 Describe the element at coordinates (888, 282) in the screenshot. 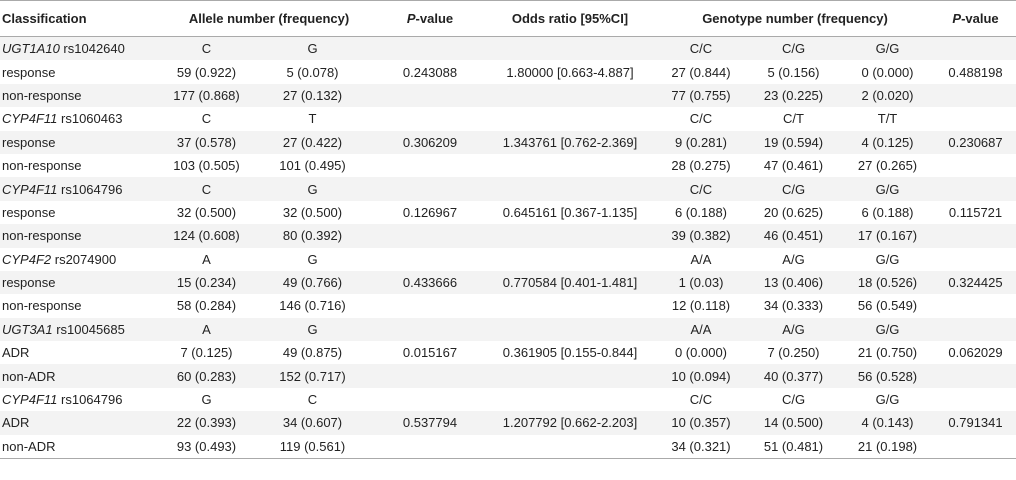

I see `cell-g3: 18 (0.526)` at that location.